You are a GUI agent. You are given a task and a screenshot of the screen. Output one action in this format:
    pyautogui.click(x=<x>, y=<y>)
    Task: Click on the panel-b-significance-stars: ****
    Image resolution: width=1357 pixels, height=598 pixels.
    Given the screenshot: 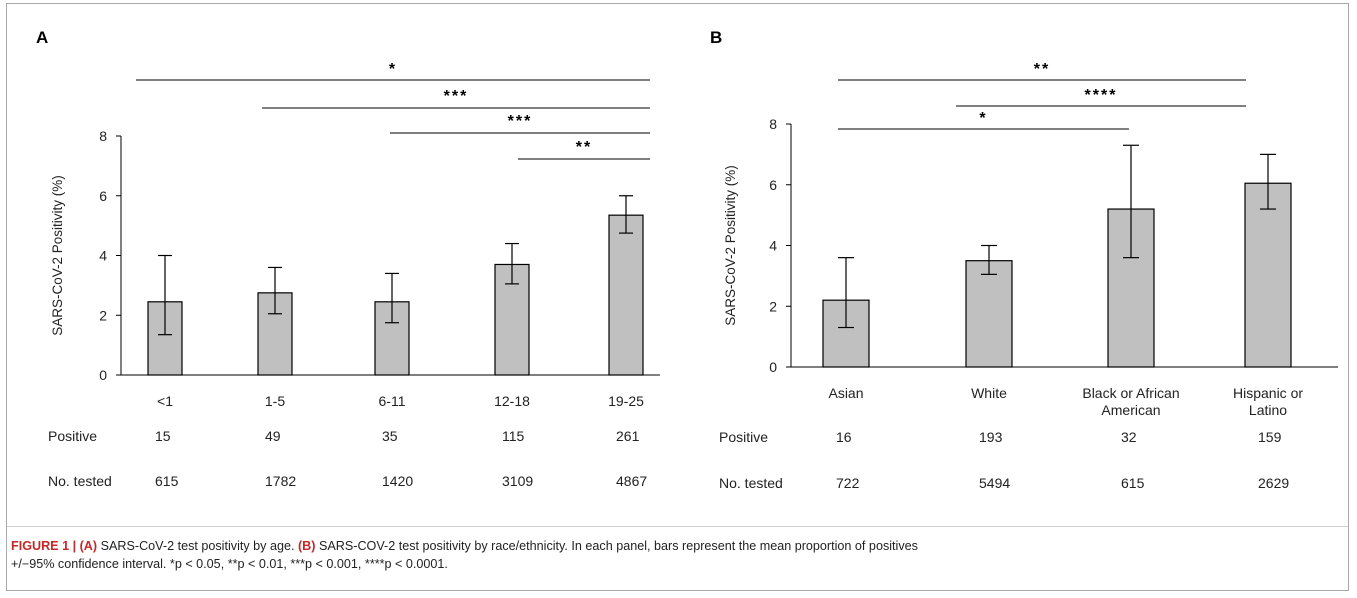 What is the action you would take?
    pyautogui.click(x=1101, y=95)
    